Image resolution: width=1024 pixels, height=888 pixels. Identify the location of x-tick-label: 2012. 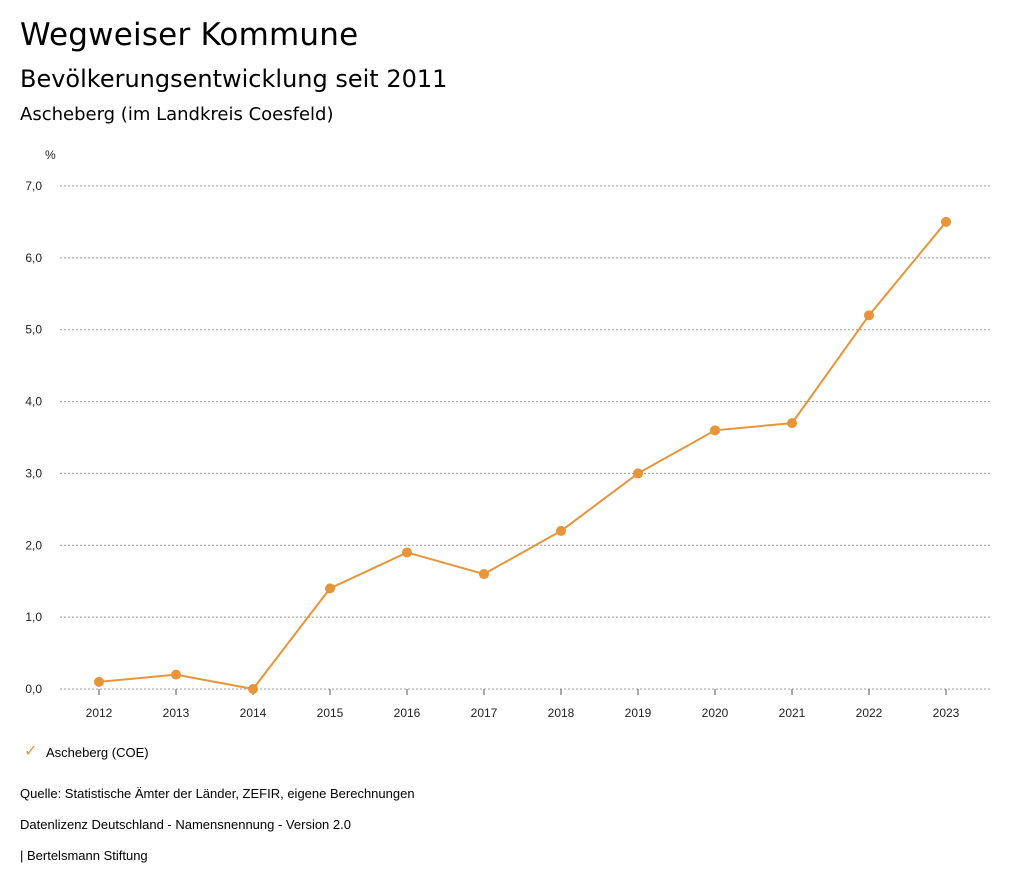
(99, 713).